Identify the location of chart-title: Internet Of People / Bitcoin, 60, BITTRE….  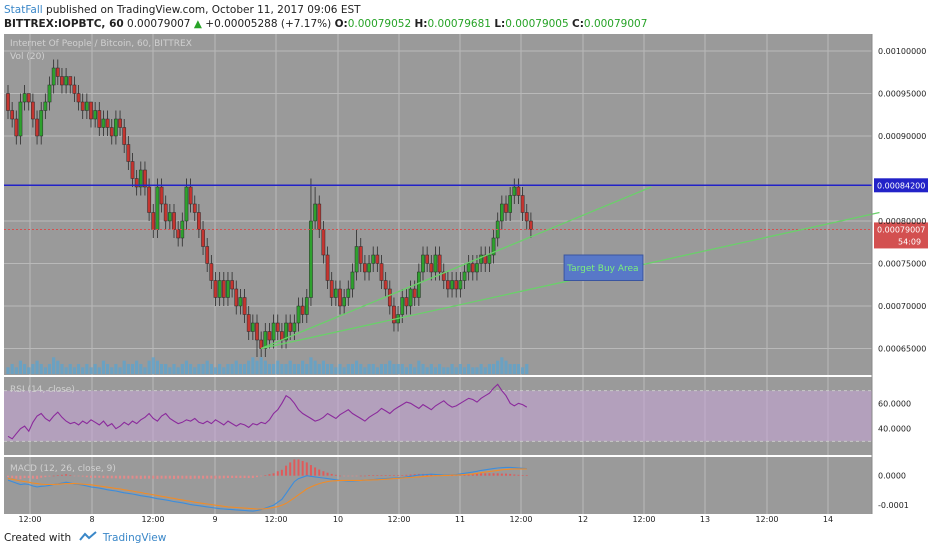
(101, 44).